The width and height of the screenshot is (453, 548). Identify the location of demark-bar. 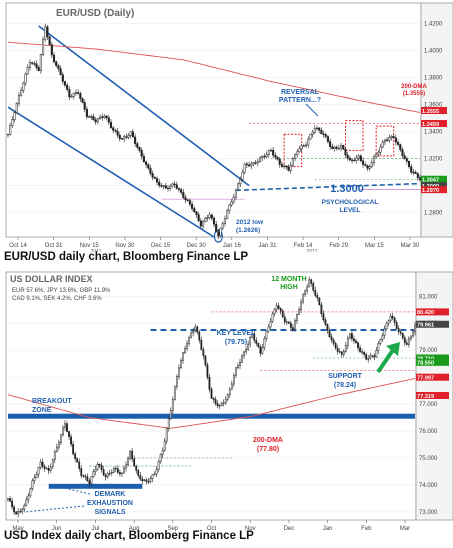
(95, 486).